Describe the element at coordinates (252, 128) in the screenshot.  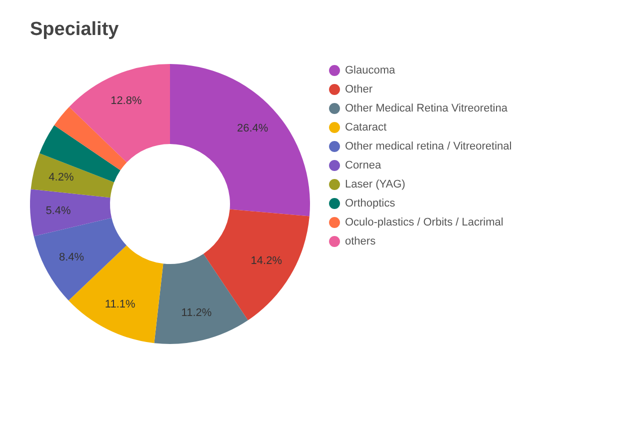
I see `data-label: 26.4%` at that location.